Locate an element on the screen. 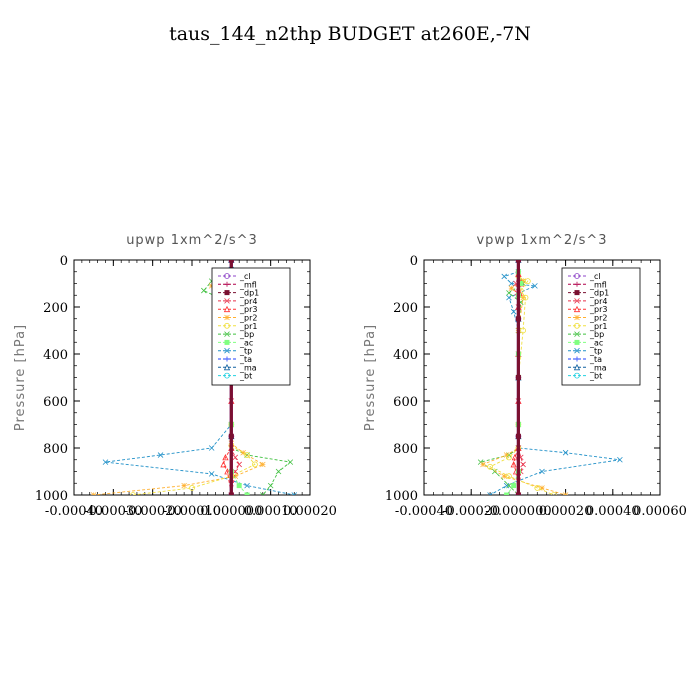  y-tick-label: 600 is located at coordinates (405, 402).